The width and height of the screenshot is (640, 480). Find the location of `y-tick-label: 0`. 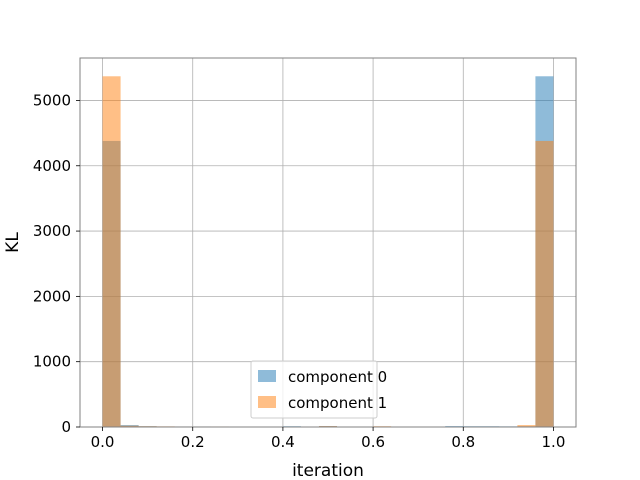

y-tick-label: 0 is located at coordinates (66, 427).